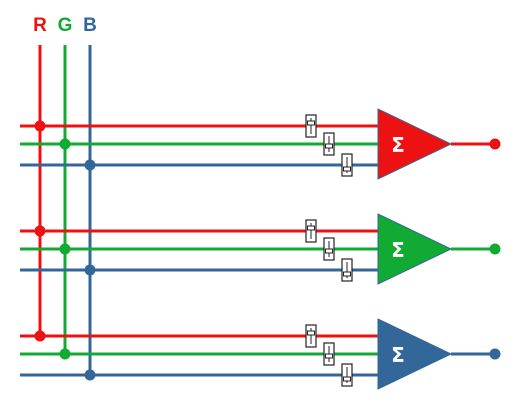 The width and height of the screenshot is (531, 405). I want to click on vertical-buses, so click(65, 210).